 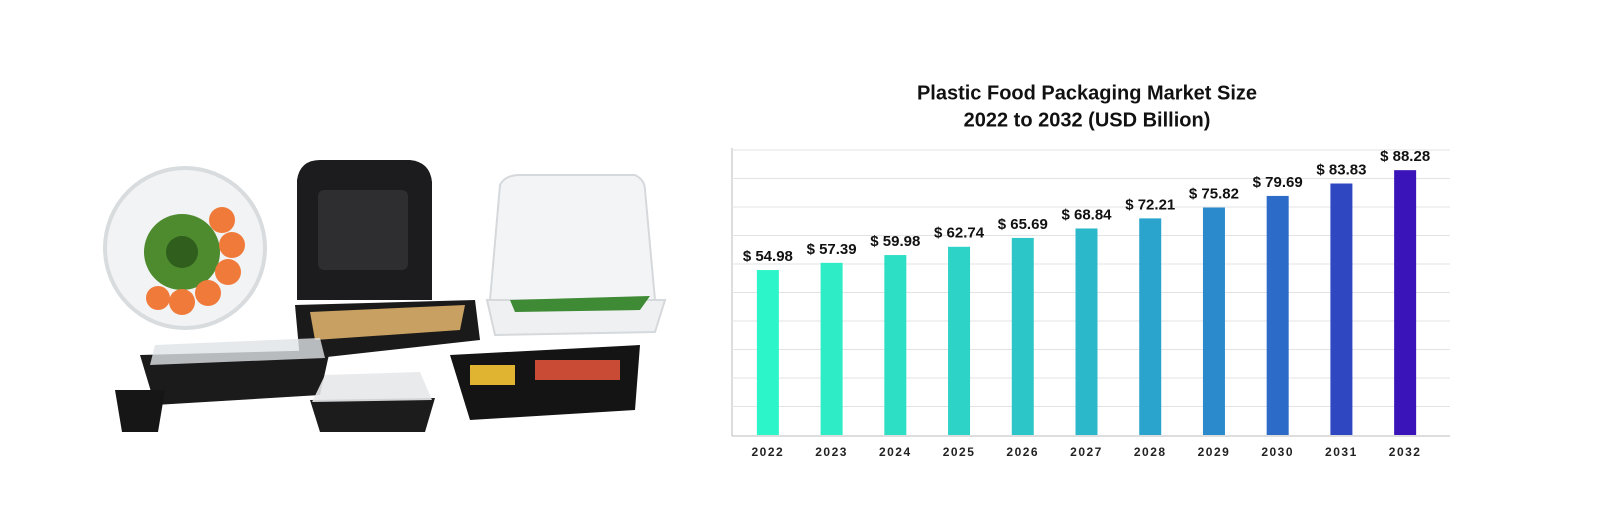 What do you see at coordinates (1214, 452) in the screenshot?
I see `x-tick-label: 2029` at bounding box center [1214, 452].